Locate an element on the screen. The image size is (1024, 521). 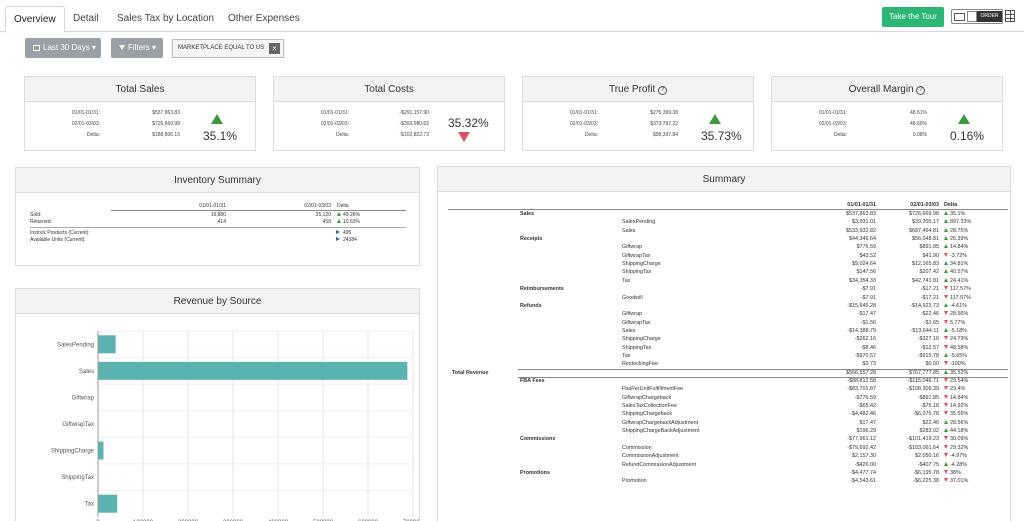
grid-view-icon is located at coordinates (1010, 16).